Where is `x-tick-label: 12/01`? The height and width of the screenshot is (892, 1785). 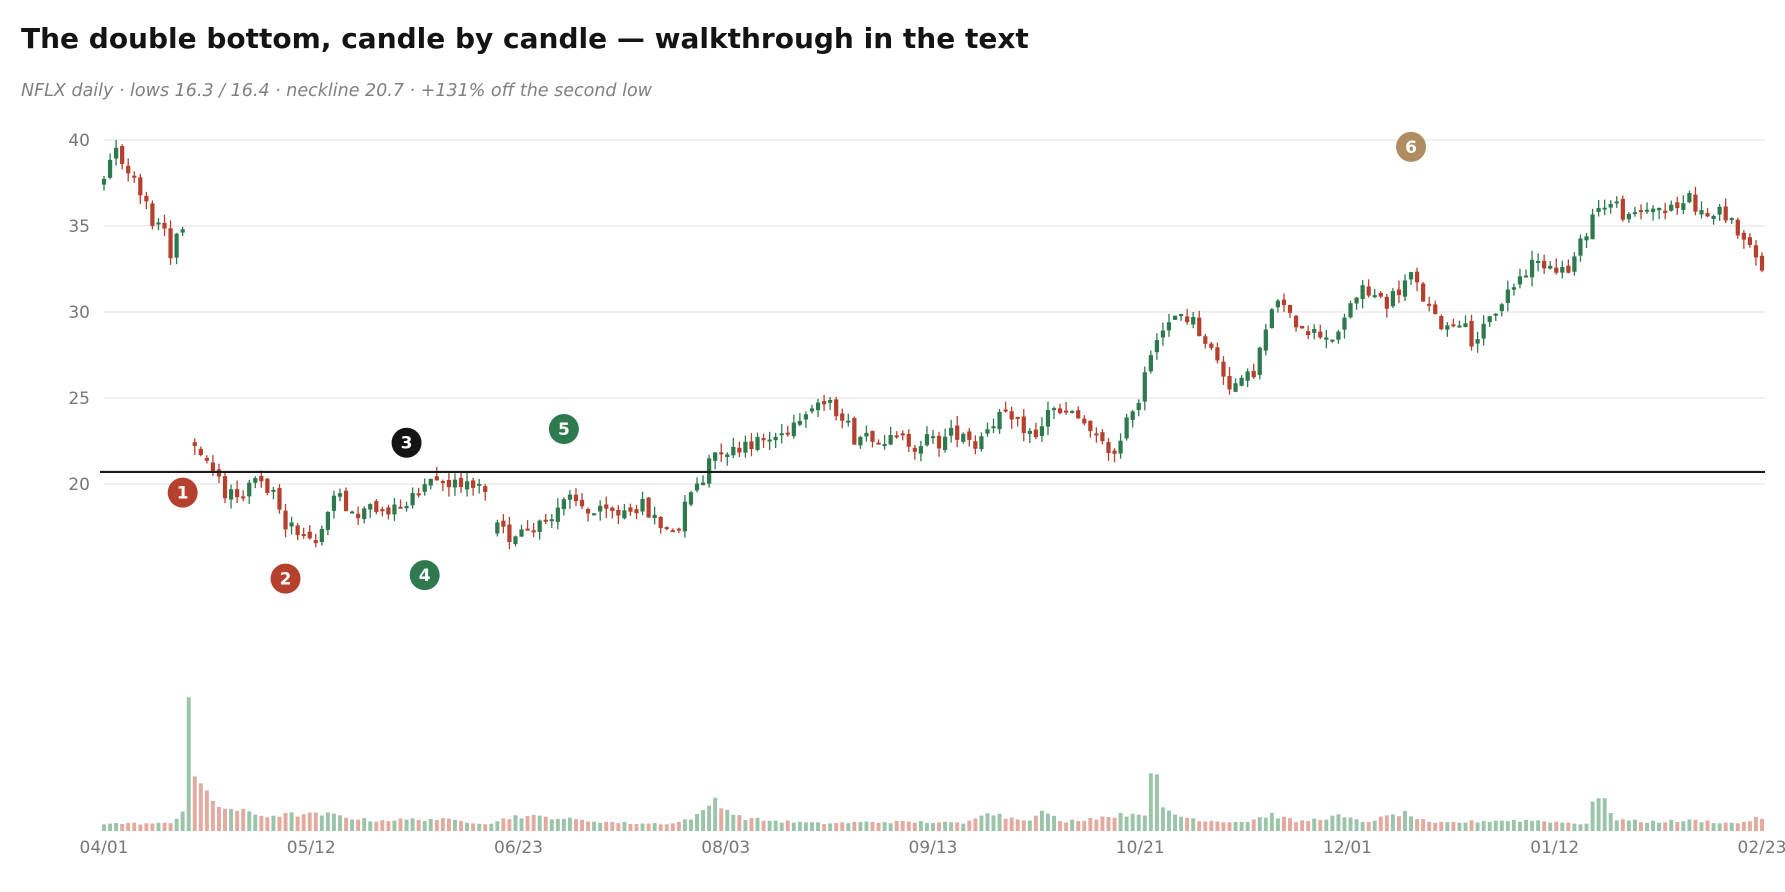 x-tick-label: 12/01 is located at coordinates (1347, 848).